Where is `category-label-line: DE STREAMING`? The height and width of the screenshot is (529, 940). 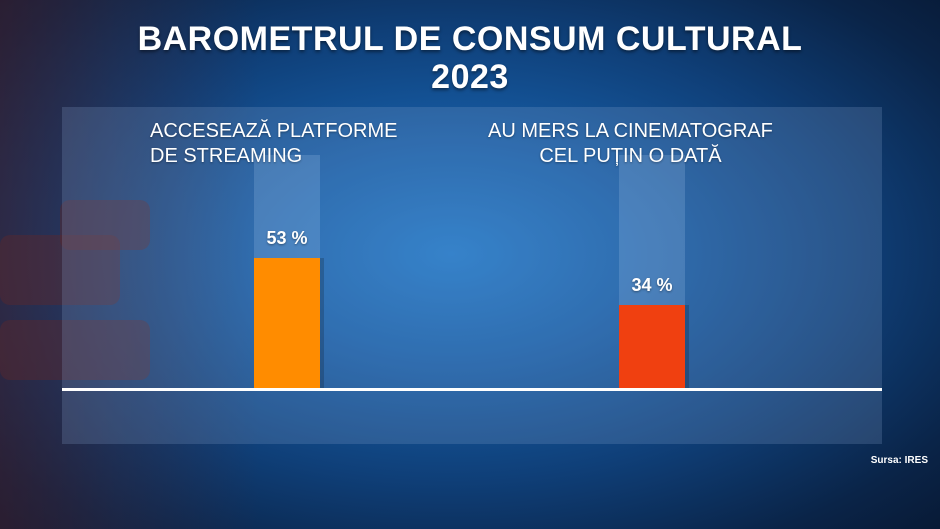 category-label-line: DE STREAMING is located at coordinates (226, 156).